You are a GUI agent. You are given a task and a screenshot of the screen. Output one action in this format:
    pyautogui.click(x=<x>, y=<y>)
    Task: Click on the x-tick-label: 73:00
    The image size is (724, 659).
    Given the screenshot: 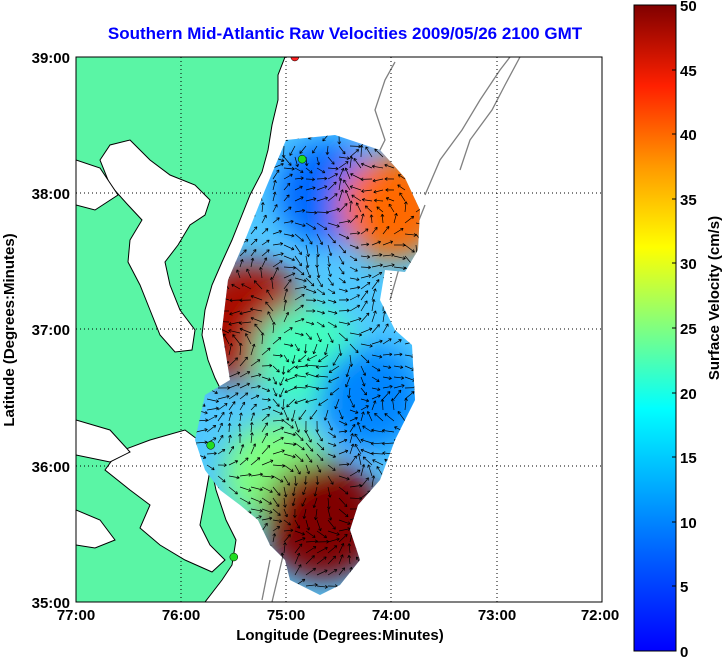 What is the action you would take?
    pyautogui.click(x=497, y=615)
    